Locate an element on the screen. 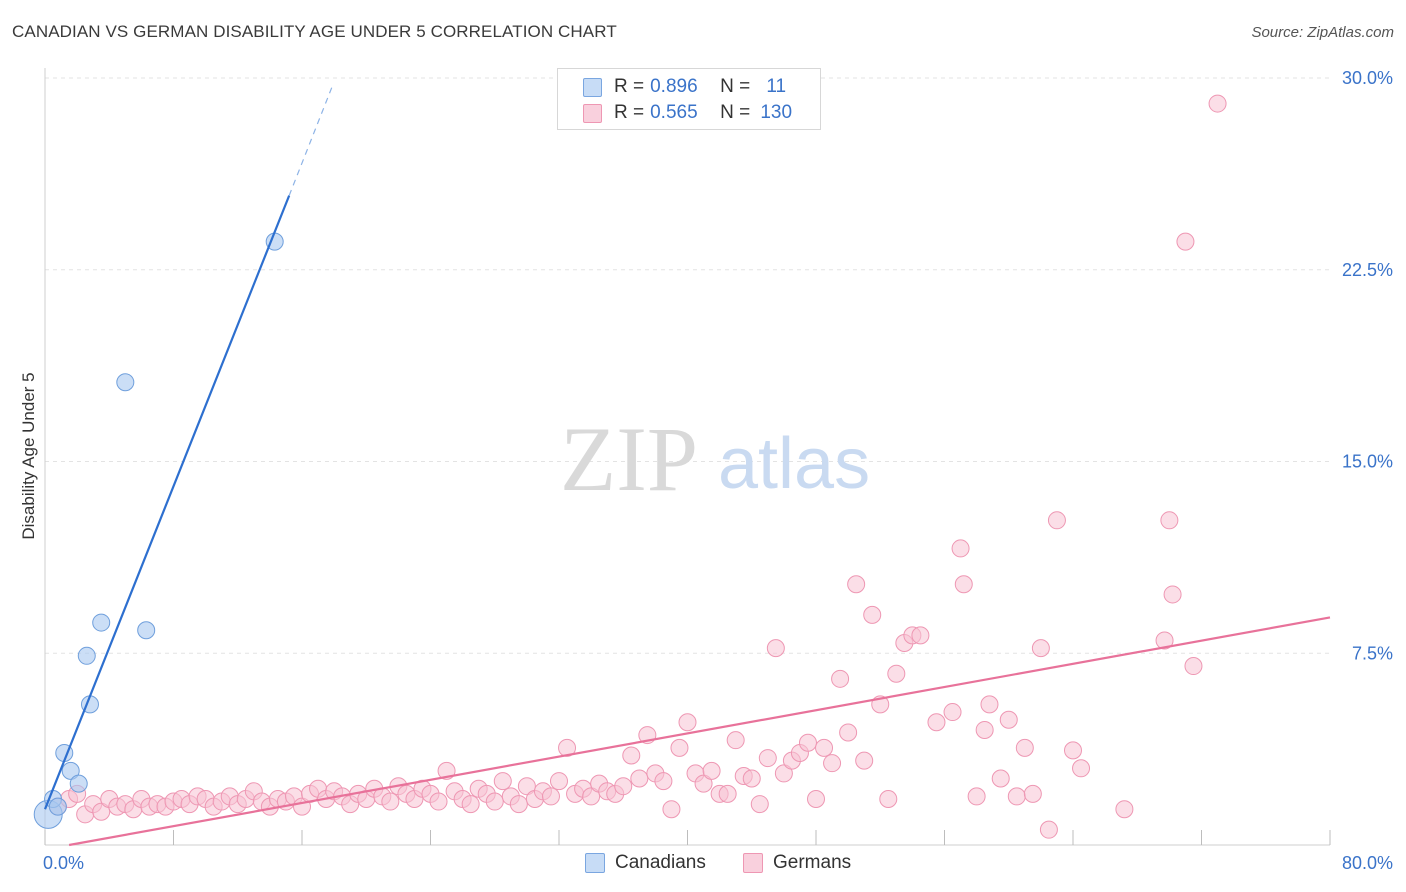 This screenshot has width=1406, height=892. r-value: 0.565 is located at coordinates (674, 112).